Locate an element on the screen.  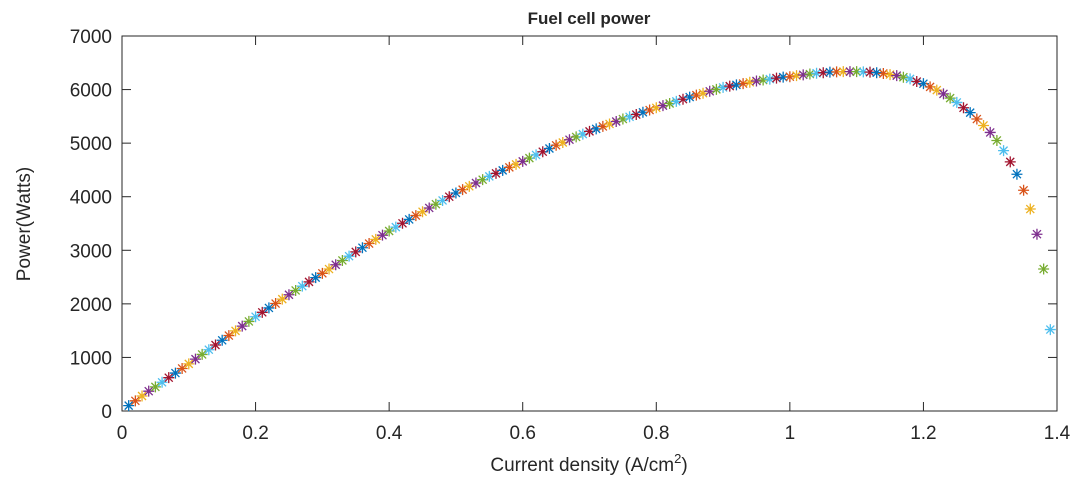
y-tick-label: 3000 is located at coordinates (91, 251).